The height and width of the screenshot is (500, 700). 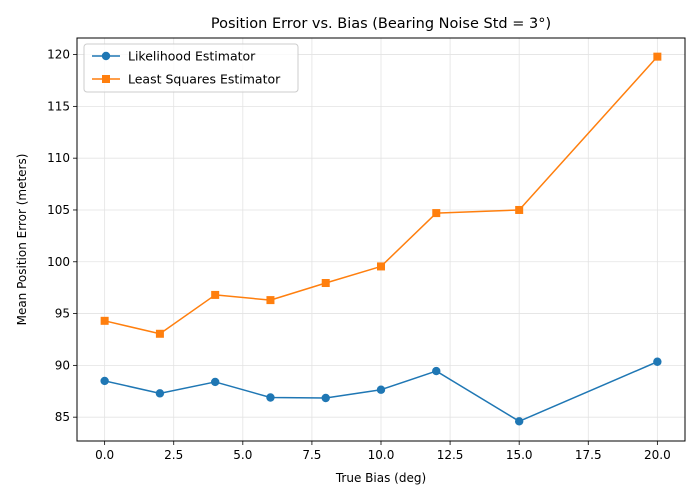 I want to click on legend-label: Likelihood Estimator, so click(x=192, y=56).